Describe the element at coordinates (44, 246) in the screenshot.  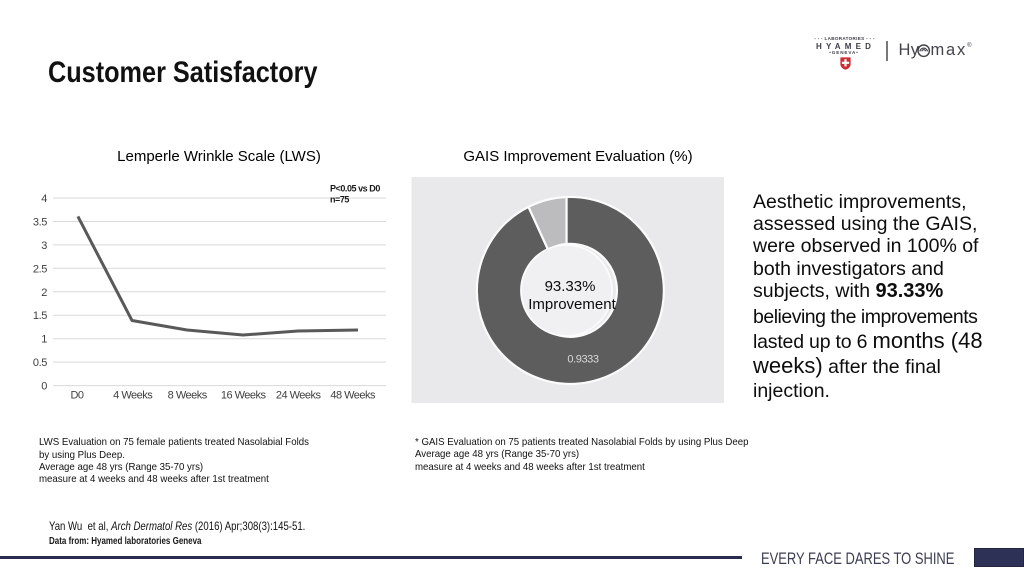
I see `svg-text: 3` at that location.